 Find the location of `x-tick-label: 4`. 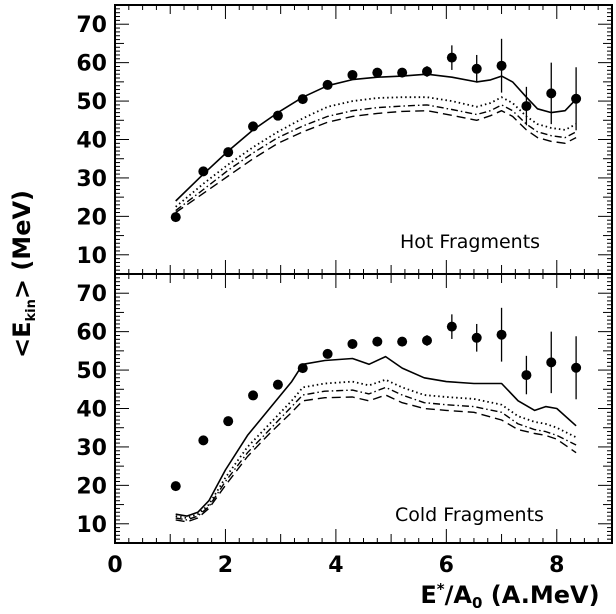

x-tick-label: 4 is located at coordinates (335, 565).